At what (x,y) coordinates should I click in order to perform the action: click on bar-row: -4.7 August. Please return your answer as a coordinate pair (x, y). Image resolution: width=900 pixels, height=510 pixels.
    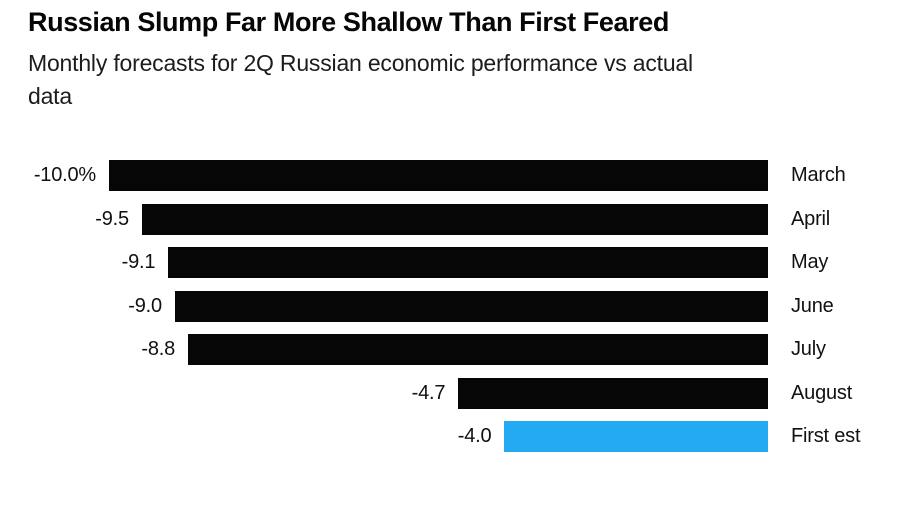
    Looking at the image, I should click on (450, 393).